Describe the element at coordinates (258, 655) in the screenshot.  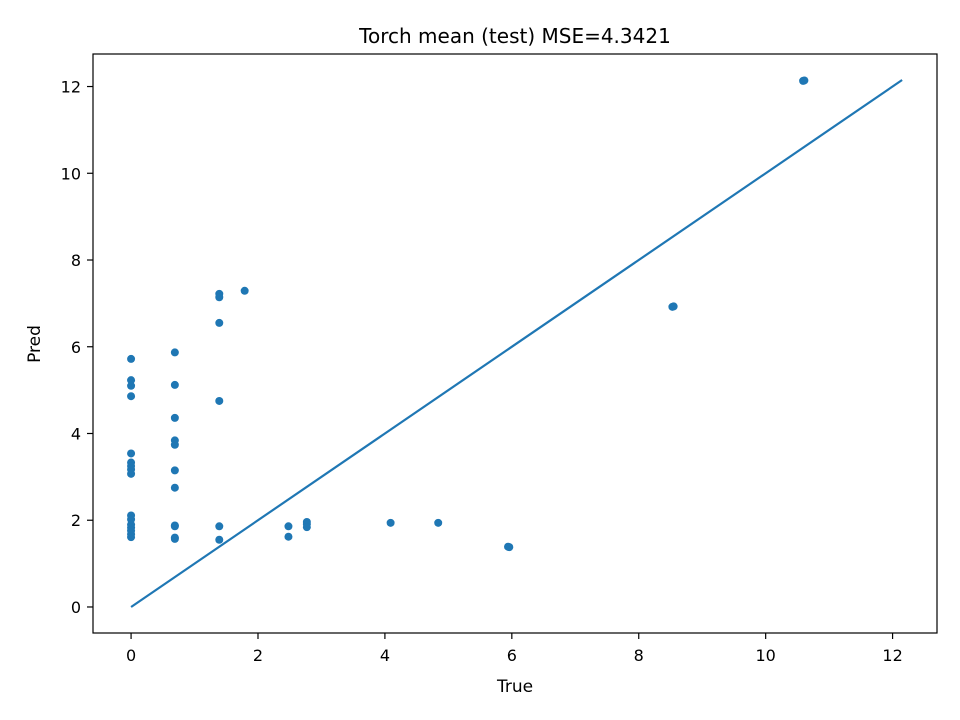
I see `x-tick-label: 2` at that location.